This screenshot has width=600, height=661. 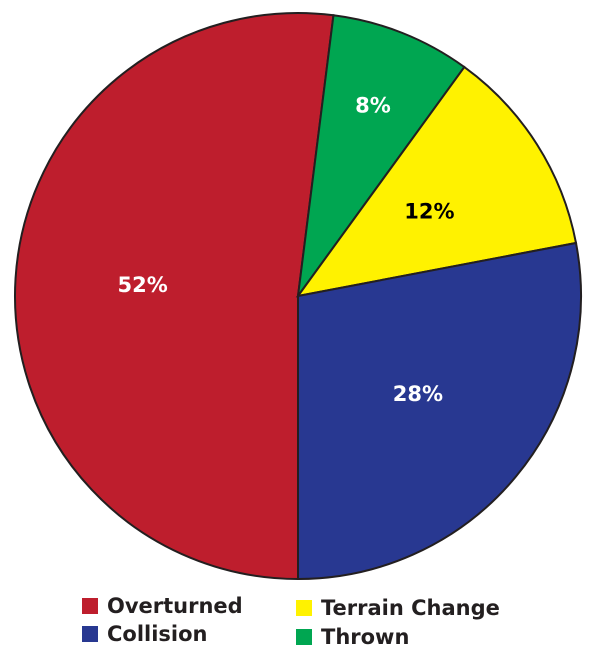 I want to click on legend-label: Thrown, so click(x=365, y=637).